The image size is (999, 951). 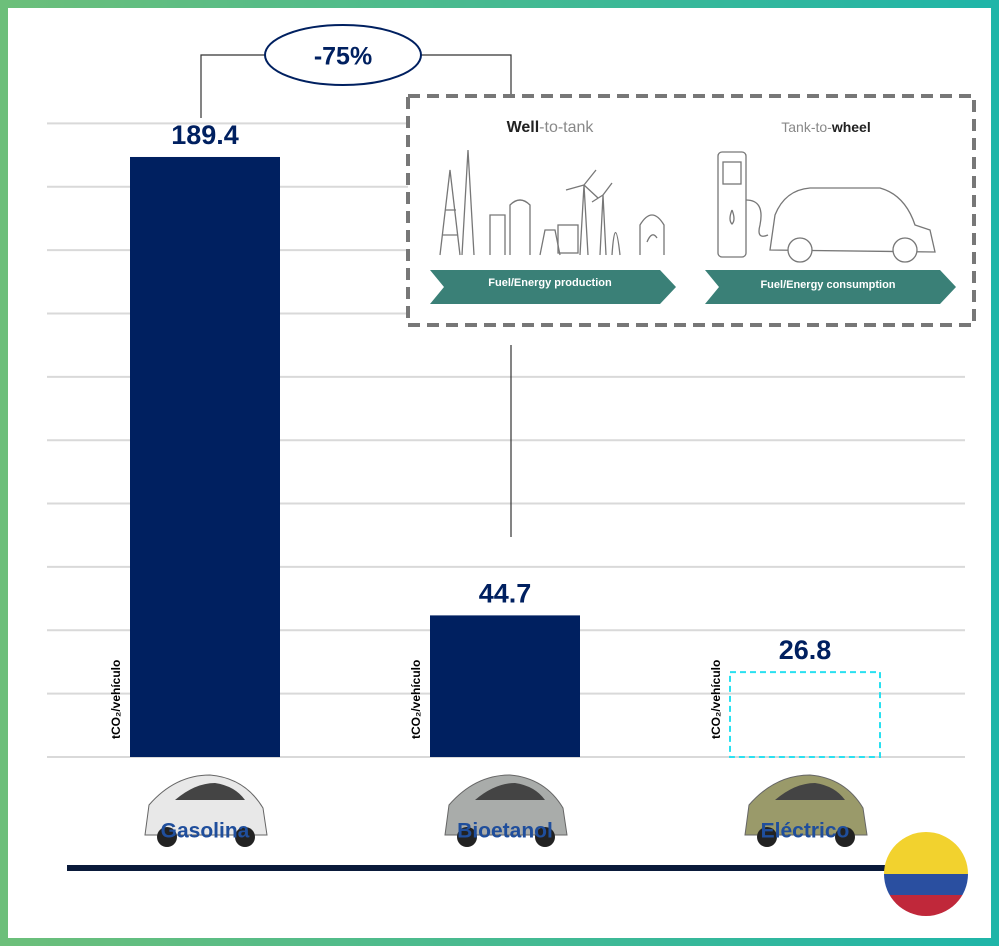 I want to click on cars, so click(x=506, y=810).